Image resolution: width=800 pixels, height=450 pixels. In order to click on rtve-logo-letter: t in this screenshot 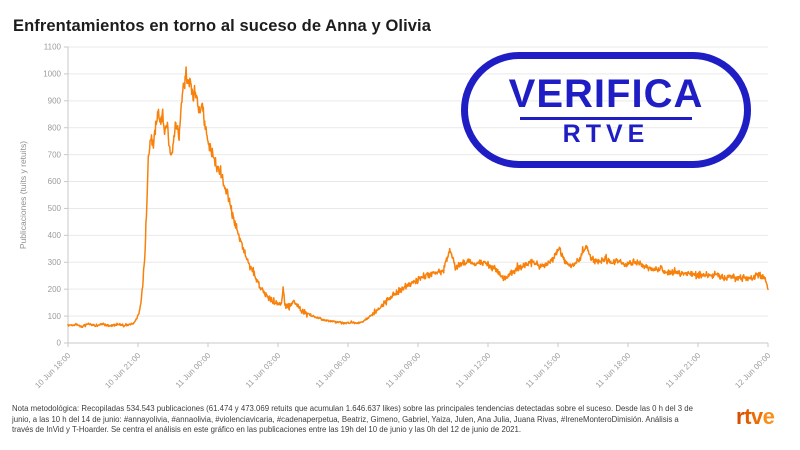, I will do `click(747, 416)`.